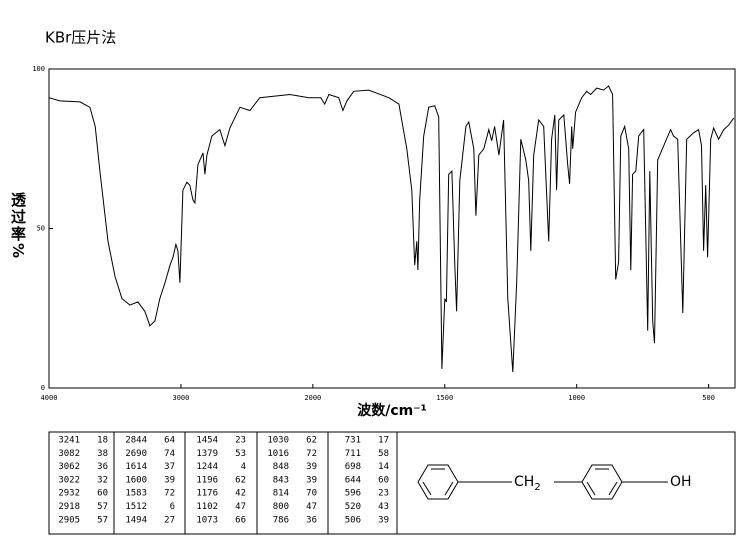  Describe the element at coordinates (69, 441) in the screenshot. I see `wavenumber-cell: 3241` at that location.